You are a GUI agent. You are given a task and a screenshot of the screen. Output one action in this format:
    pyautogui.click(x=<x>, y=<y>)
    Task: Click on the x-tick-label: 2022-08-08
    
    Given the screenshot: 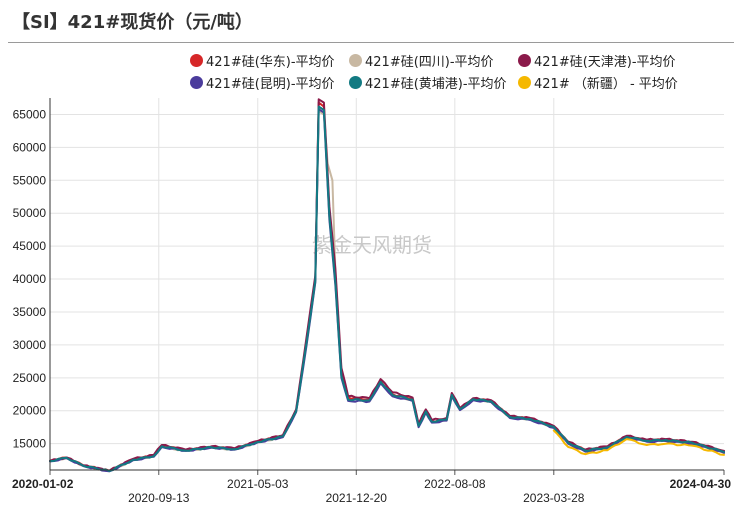 What is the action you would take?
    pyautogui.click(x=455, y=484)
    